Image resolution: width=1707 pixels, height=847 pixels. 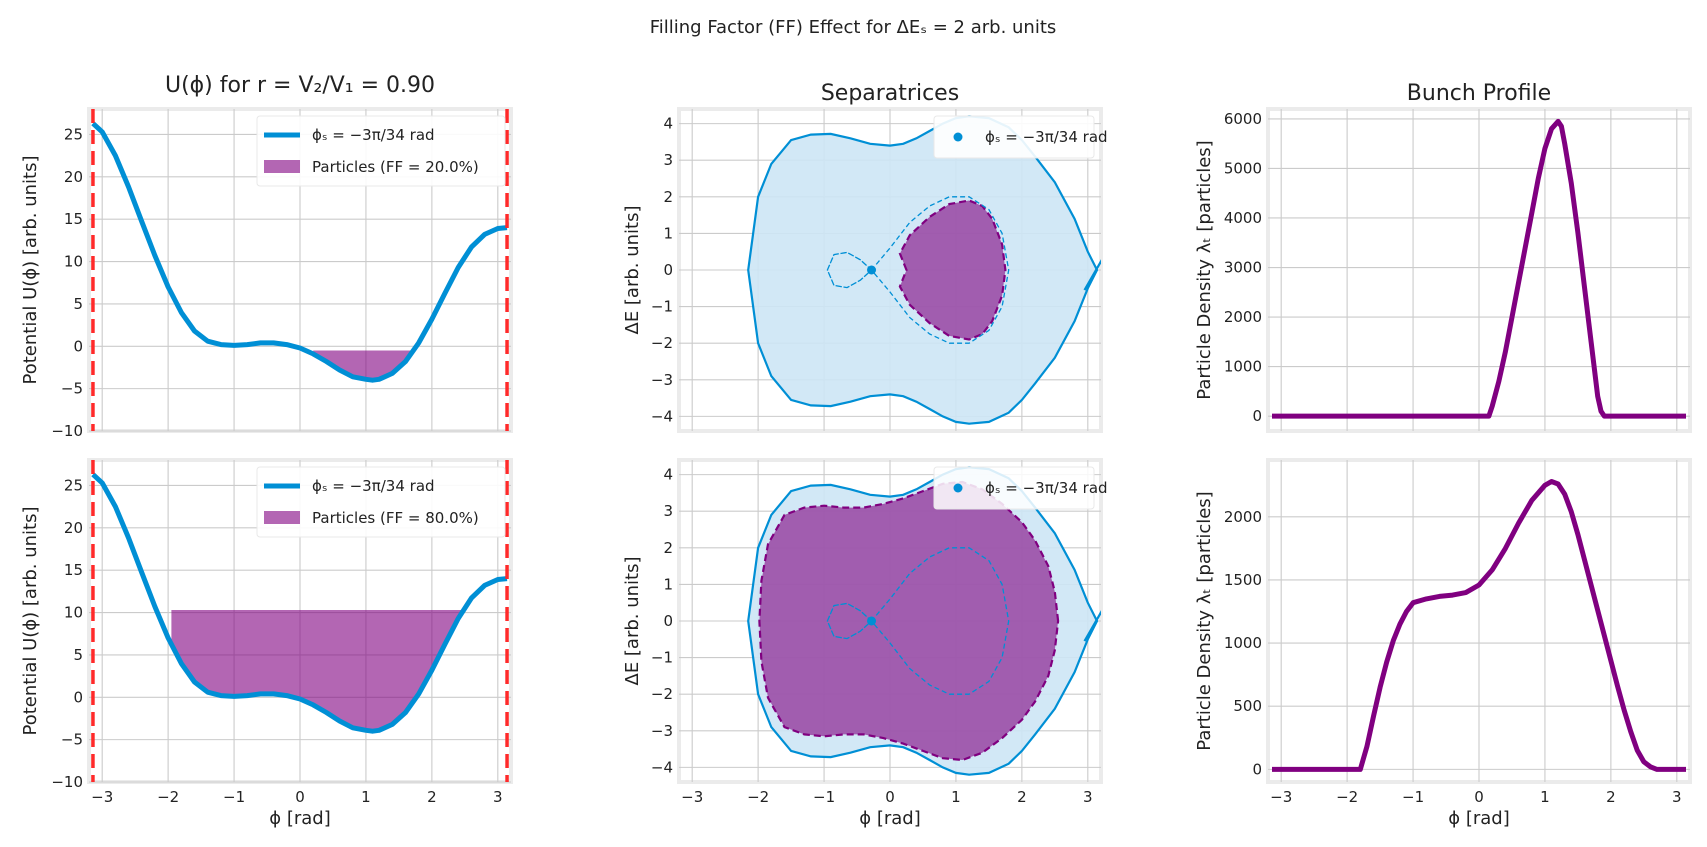 What do you see at coordinates (67, 282) in the screenshot?
I see `ticks: −10 −5 0 5 10 15 20 25` at bounding box center [67, 282].